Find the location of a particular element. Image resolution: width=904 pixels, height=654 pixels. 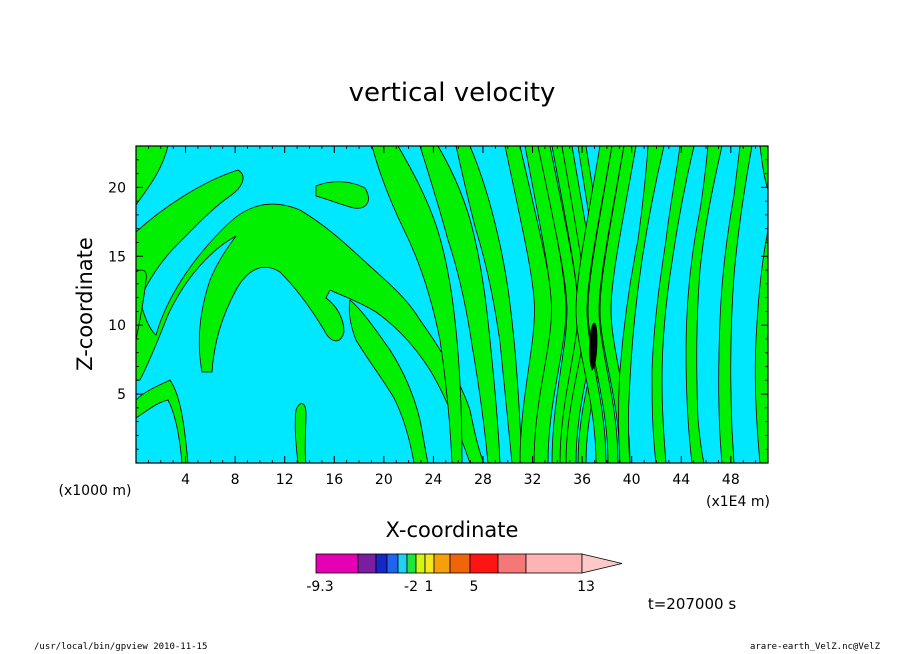

y-tick-label: 5 is located at coordinates (121, 395).